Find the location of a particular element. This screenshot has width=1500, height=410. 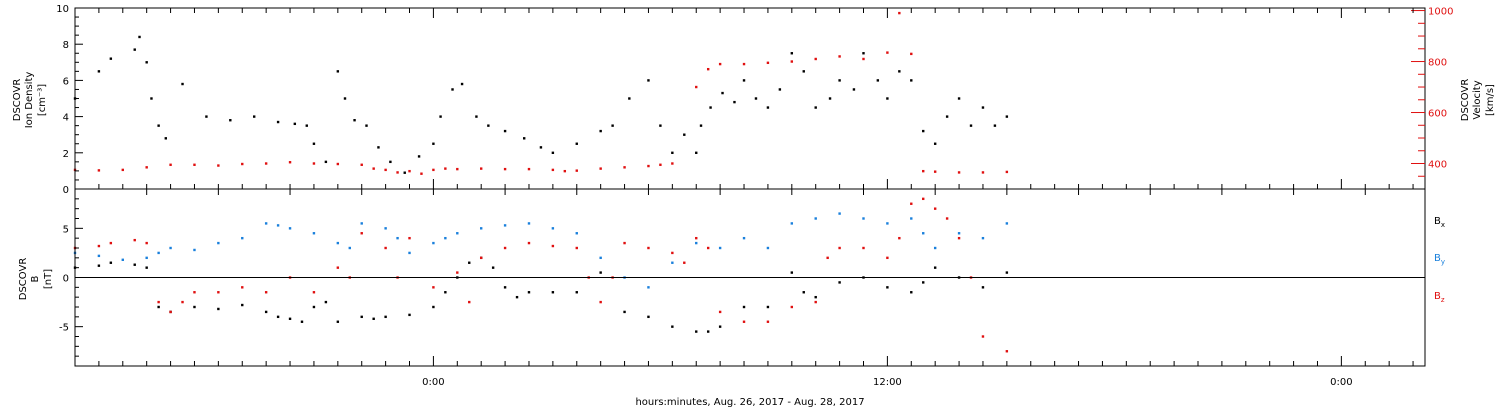

legend-bz: Bz is located at coordinates (1439, 297).